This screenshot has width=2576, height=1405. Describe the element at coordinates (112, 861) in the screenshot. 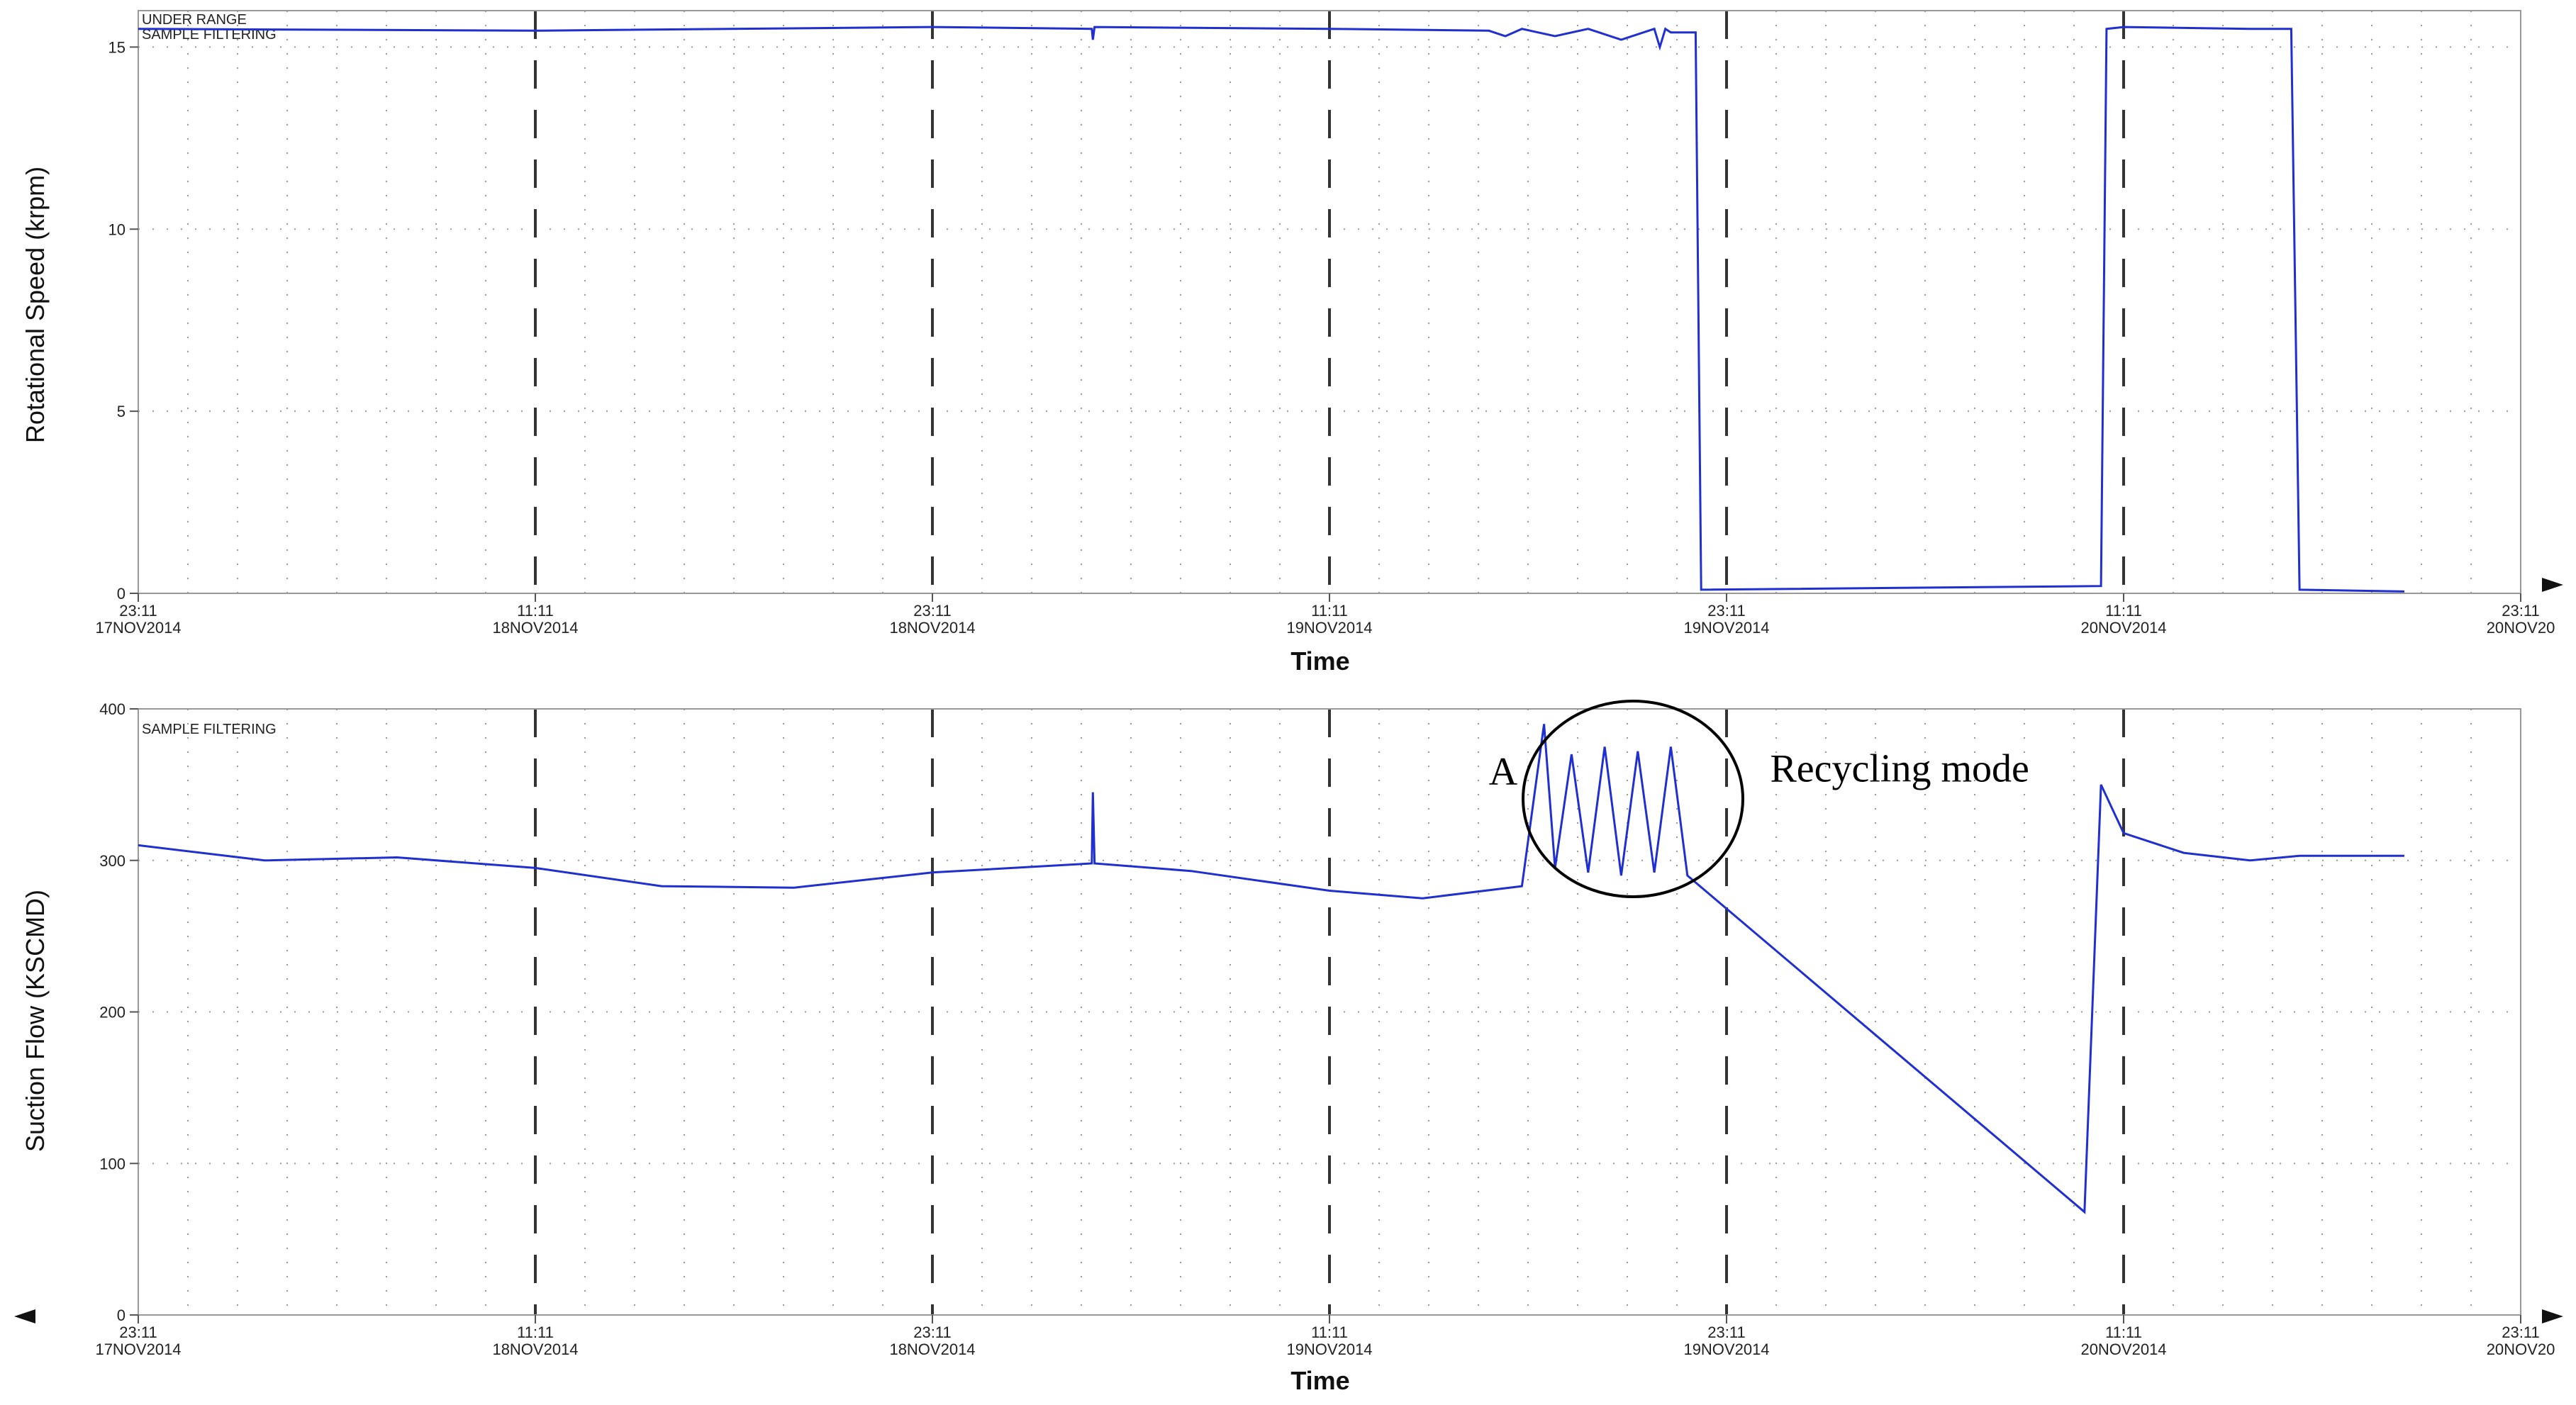

I see `flow-y-tick-label: 300` at that location.